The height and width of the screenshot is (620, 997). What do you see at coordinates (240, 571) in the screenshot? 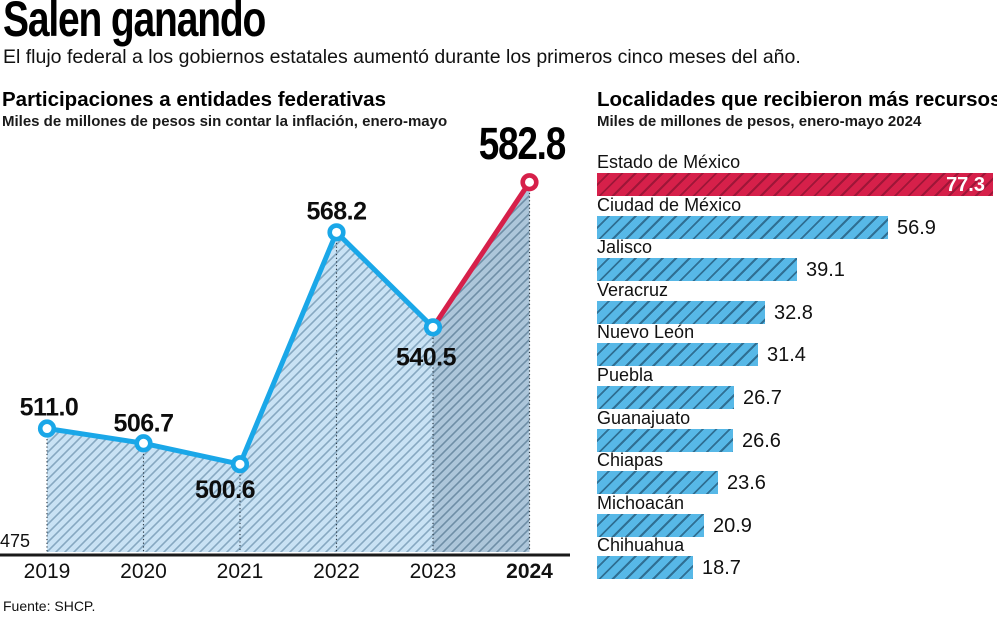
I see `x-axis-label-2021: 2021` at bounding box center [240, 571].